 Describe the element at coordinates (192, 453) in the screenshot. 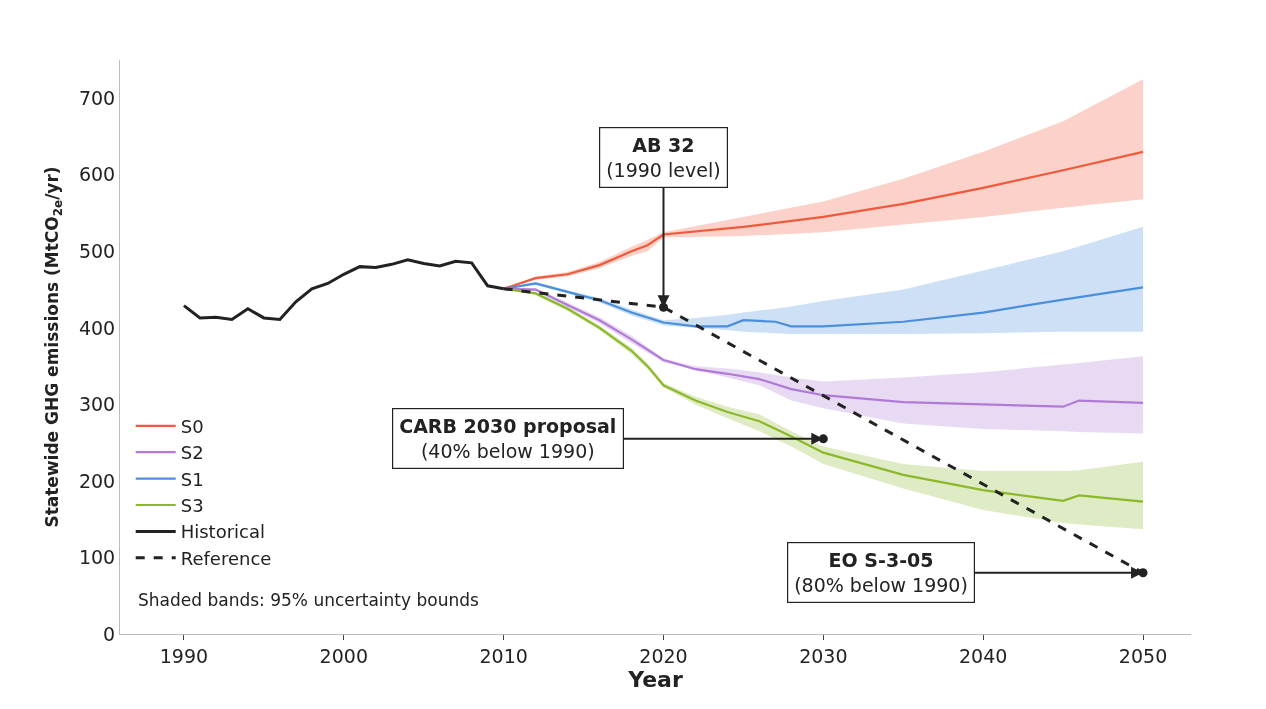

I see `legend-label: S2` at that location.